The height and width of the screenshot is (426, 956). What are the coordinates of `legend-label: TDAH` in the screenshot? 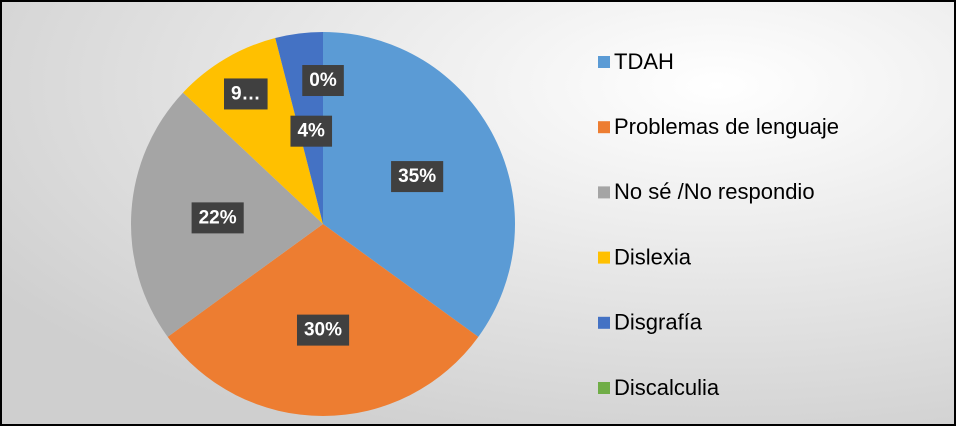 It's located at (644, 61).